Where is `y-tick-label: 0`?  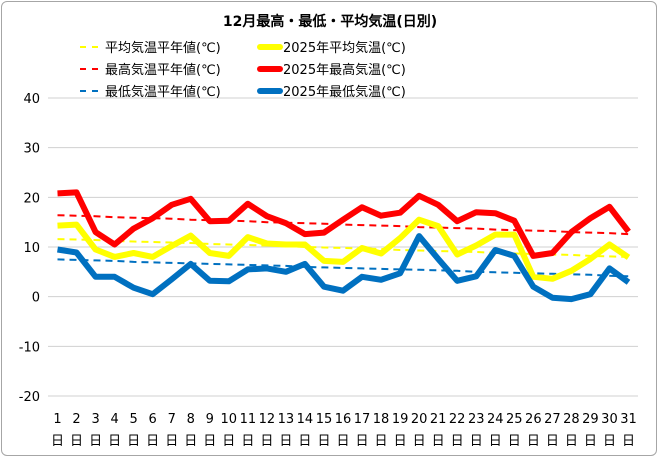
y-tick-label: 0 is located at coordinates (36, 298).